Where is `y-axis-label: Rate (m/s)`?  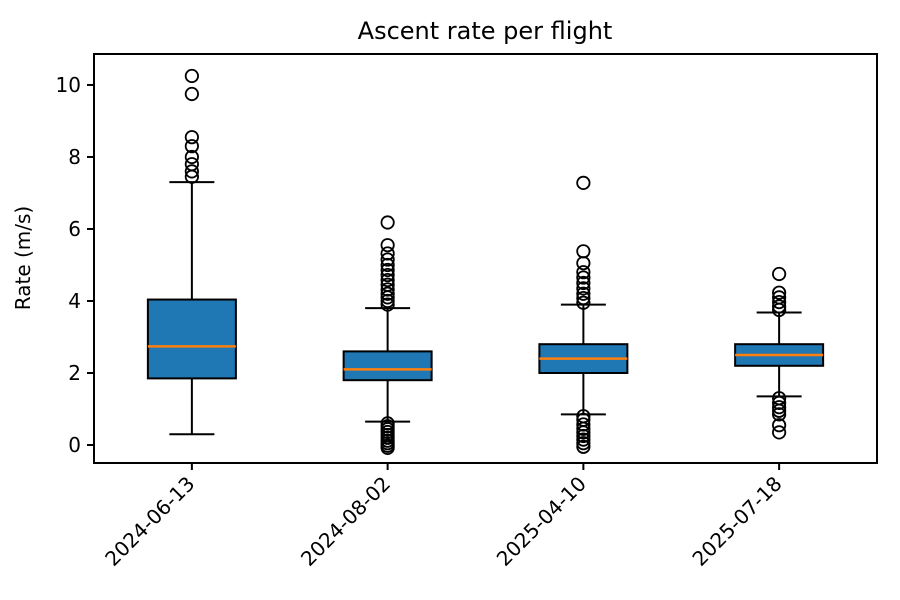
y-axis-label: Rate (m/s) is located at coordinates (23, 258).